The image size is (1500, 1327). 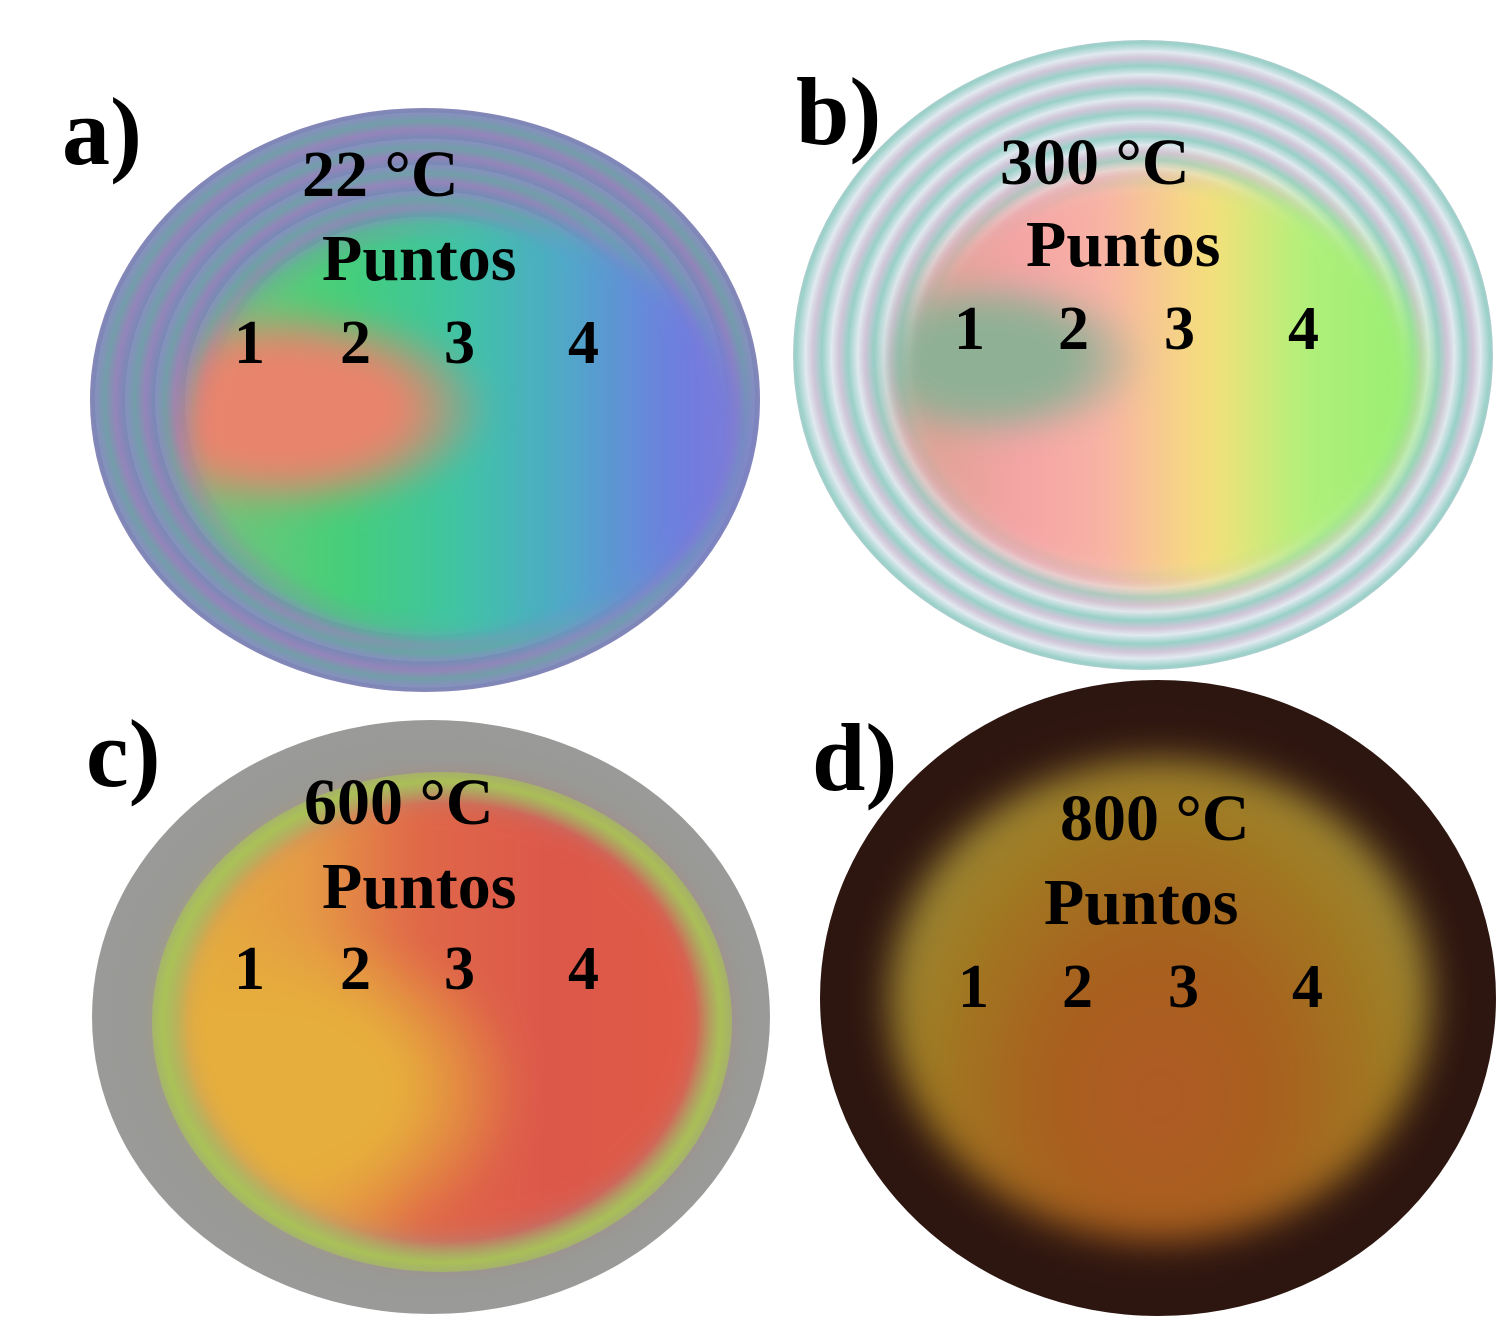 What do you see at coordinates (123, 753) in the screenshot?
I see `panel-letter: c)` at bounding box center [123, 753].